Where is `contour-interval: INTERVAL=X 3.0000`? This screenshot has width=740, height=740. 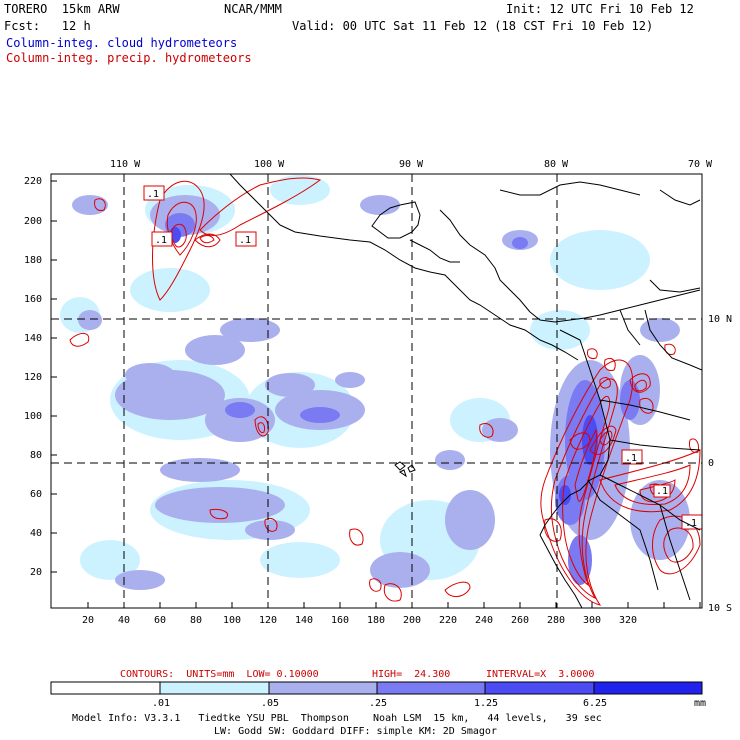 contour-interval: INTERVAL=X 3.0000 is located at coordinates (540, 674).